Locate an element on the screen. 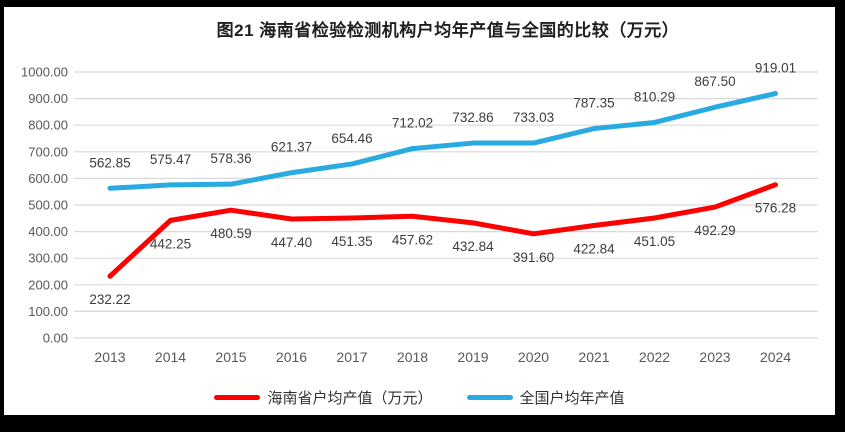 The width and height of the screenshot is (845, 432). svg-text: 442.25 is located at coordinates (170, 243).